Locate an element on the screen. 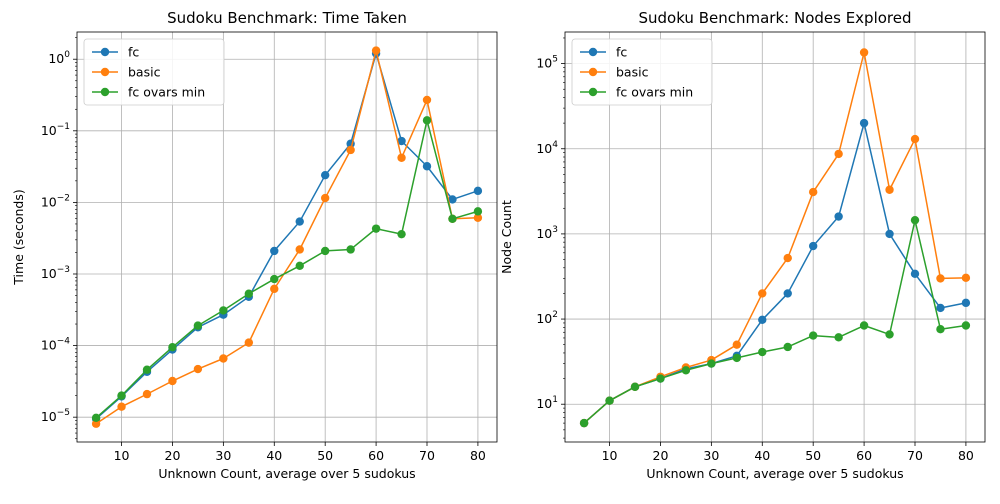 The image size is (1000, 504). chart-1-x-tick-label: 50 is located at coordinates (325, 455).